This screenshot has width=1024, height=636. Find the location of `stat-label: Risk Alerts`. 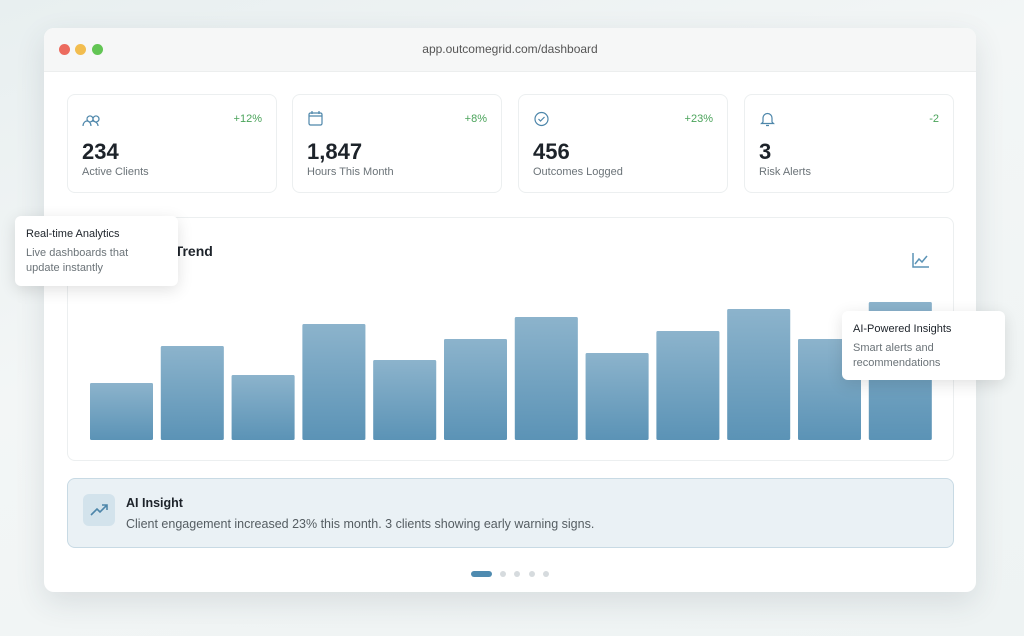

stat-label: Risk Alerts is located at coordinates (785, 172).